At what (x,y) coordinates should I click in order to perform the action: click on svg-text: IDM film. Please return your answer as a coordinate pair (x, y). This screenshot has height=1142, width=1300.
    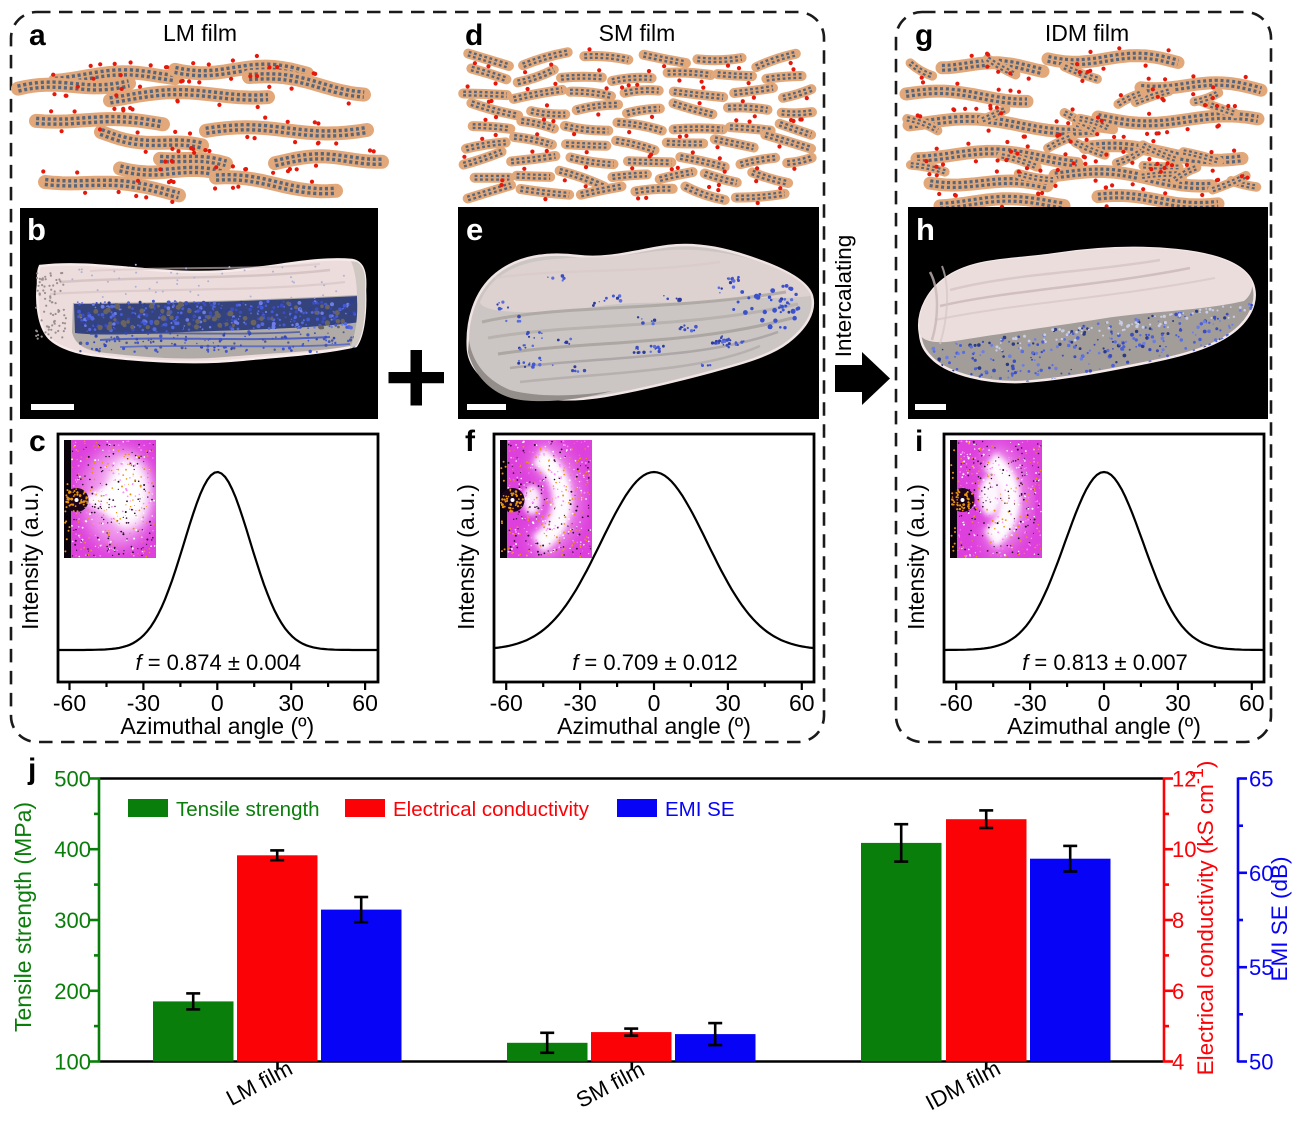
    Looking at the image, I should click on (1087, 33).